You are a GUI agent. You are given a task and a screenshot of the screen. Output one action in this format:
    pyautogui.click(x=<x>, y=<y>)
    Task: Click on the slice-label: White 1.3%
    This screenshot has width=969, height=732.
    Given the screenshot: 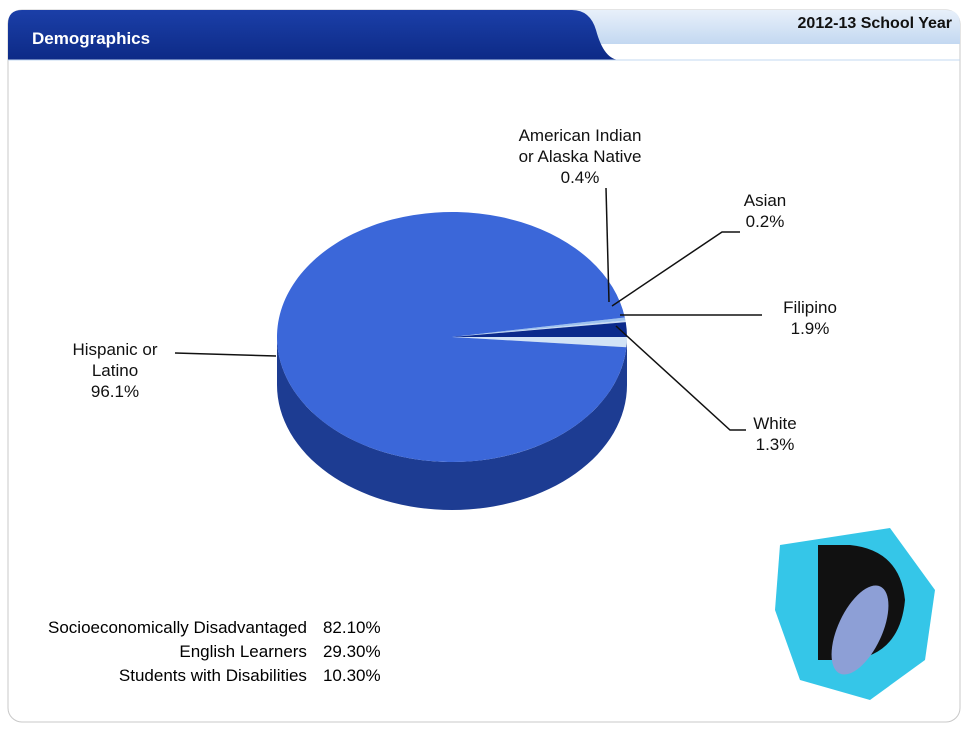 What is the action you would take?
    pyautogui.click(x=775, y=434)
    